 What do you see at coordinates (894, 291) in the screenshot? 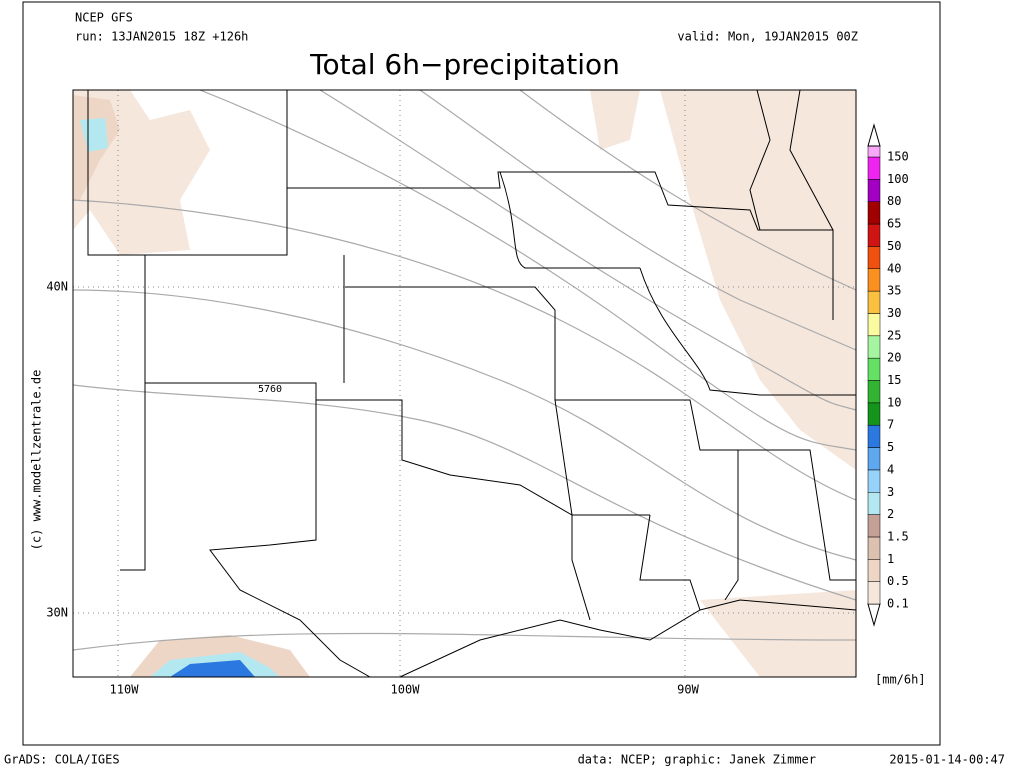
I see `legend-label: 35` at bounding box center [894, 291].